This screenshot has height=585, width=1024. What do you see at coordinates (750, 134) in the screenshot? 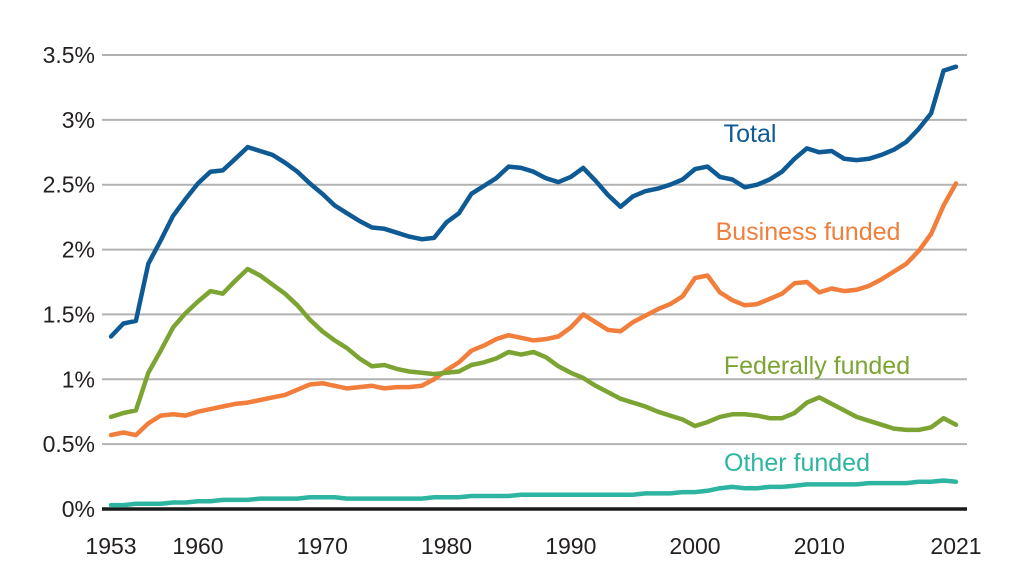
I see `series-label-total: Total` at bounding box center [750, 134].